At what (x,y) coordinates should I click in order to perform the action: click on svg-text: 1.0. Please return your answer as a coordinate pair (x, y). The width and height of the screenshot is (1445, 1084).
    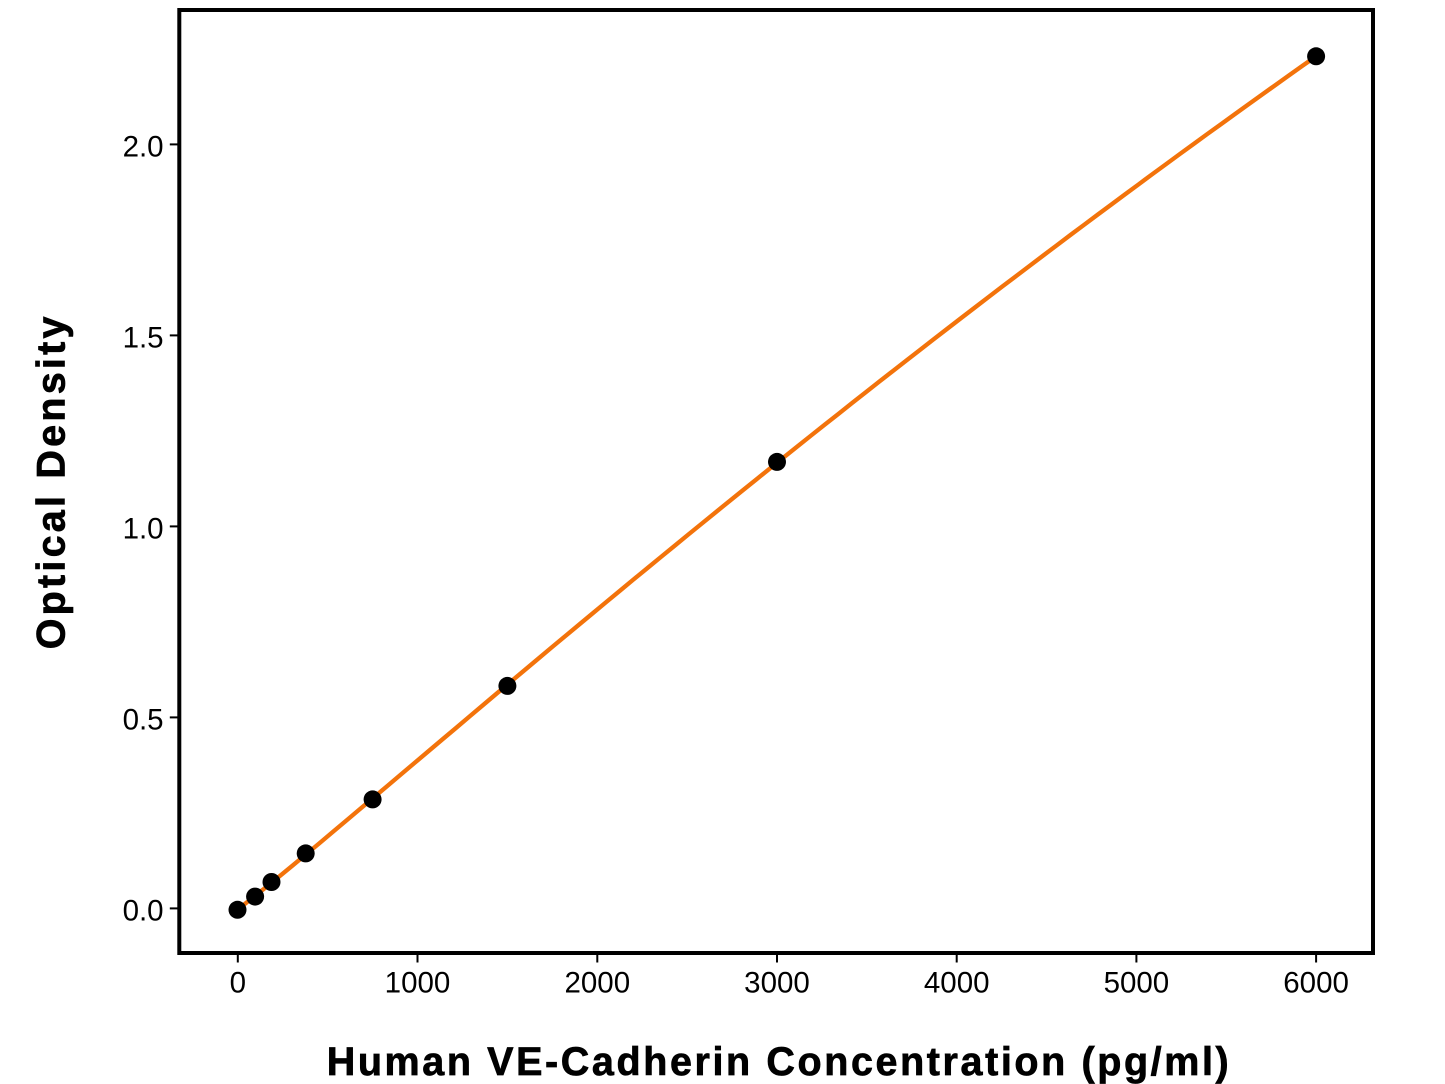
    Looking at the image, I should click on (143, 528).